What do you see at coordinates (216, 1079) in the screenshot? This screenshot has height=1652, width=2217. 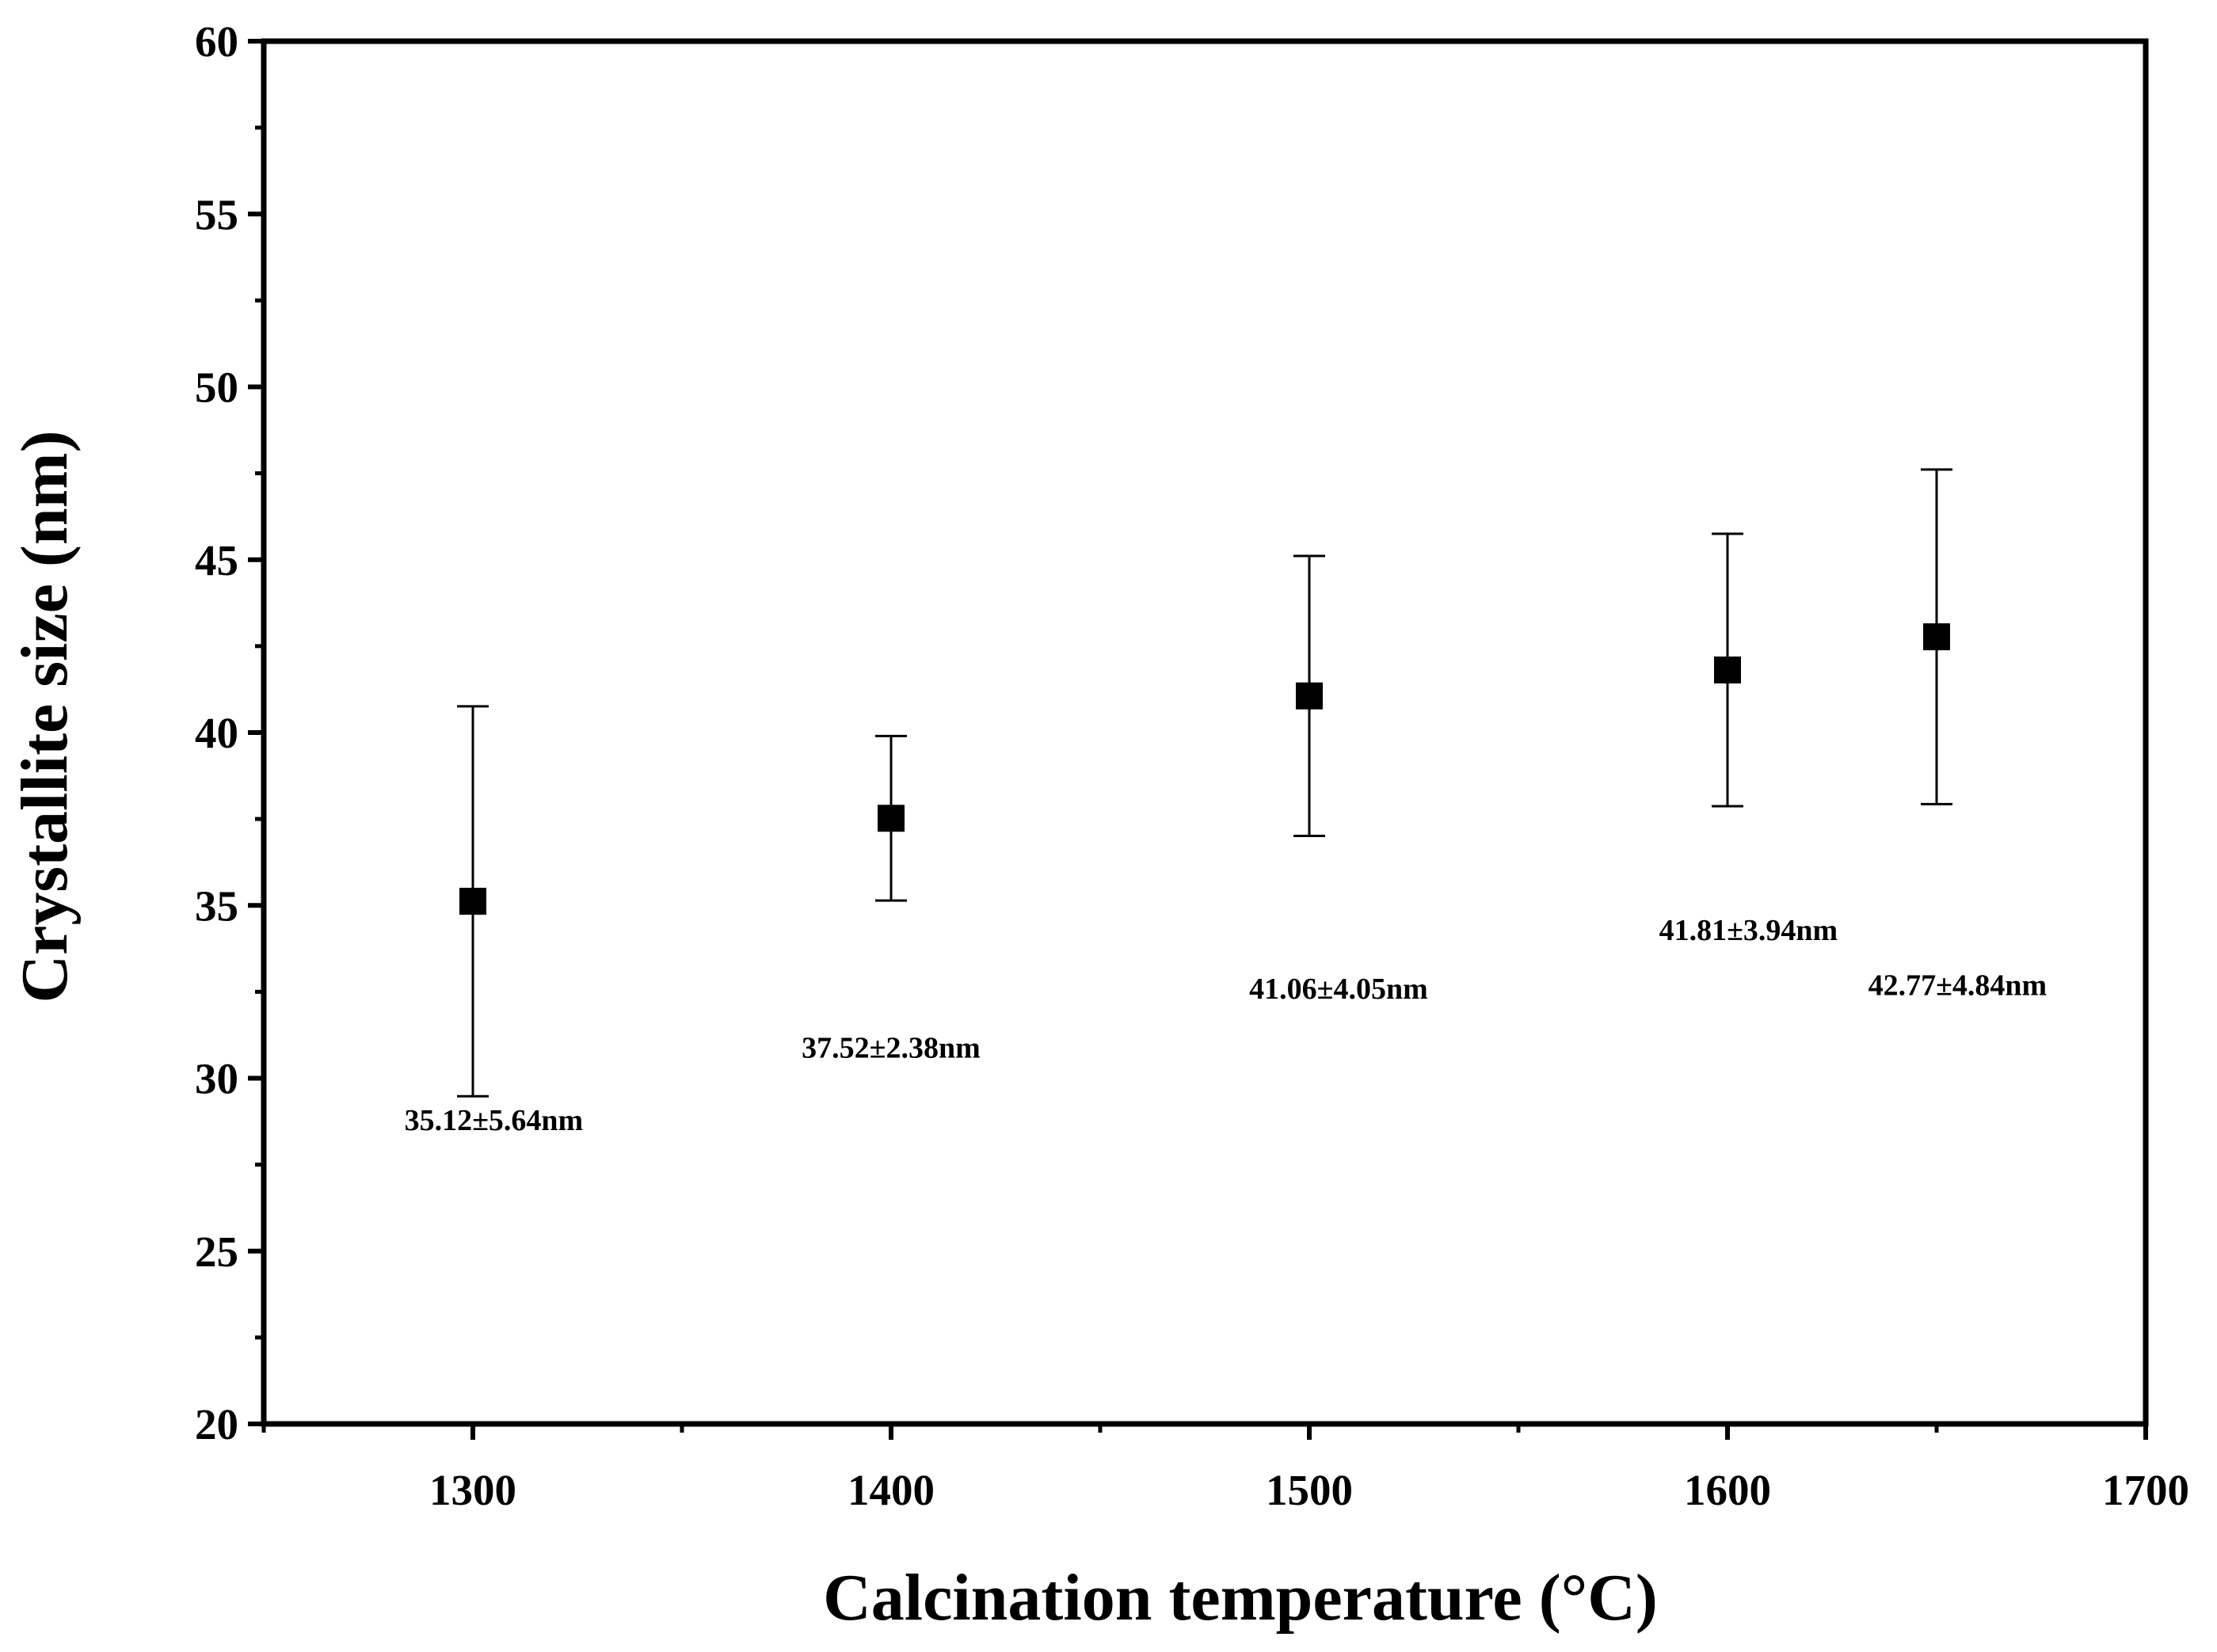 I see `y-tick-label: 30` at bounding box center [216, 1079].